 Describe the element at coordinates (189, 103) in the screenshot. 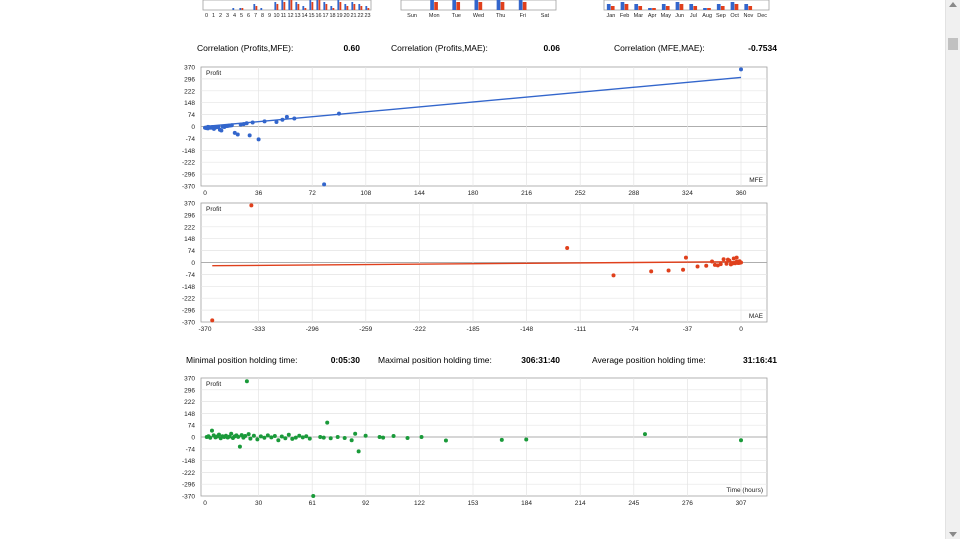

I see `mfe-y-tick-label: 148` at that location.